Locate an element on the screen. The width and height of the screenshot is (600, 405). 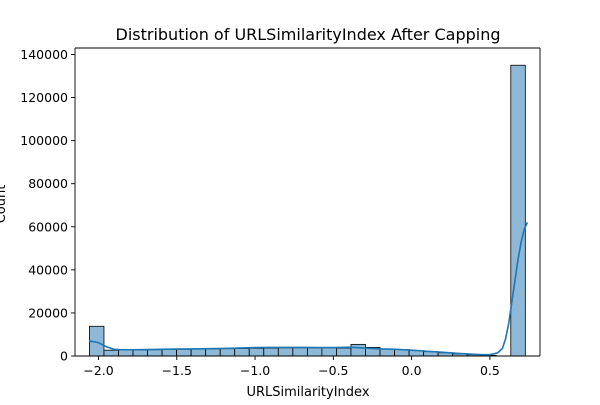
y-tick-label: 100000 is located at coordinates (44, 140).